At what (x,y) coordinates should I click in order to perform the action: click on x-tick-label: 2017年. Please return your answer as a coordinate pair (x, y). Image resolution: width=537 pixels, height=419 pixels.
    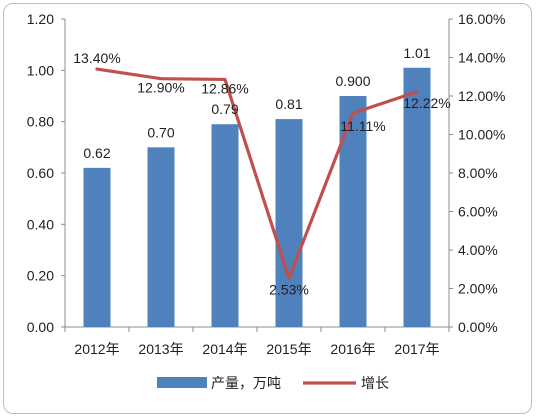
    Looking at the image, I should click on (416, 349).